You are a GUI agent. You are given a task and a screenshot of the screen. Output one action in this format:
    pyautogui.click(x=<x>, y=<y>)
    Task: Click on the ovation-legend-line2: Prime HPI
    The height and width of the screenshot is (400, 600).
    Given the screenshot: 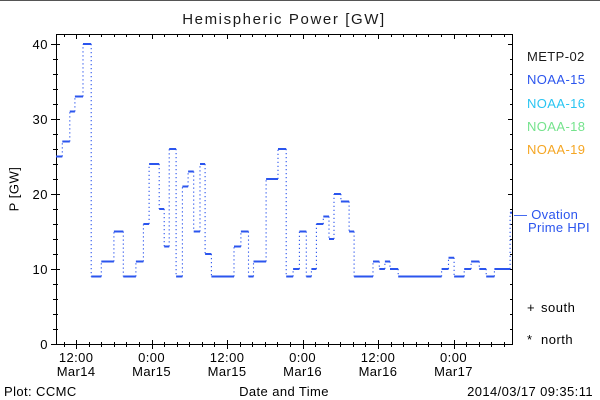 What is the action you would take?
    pyautogui.click(x=559, y=227)
    